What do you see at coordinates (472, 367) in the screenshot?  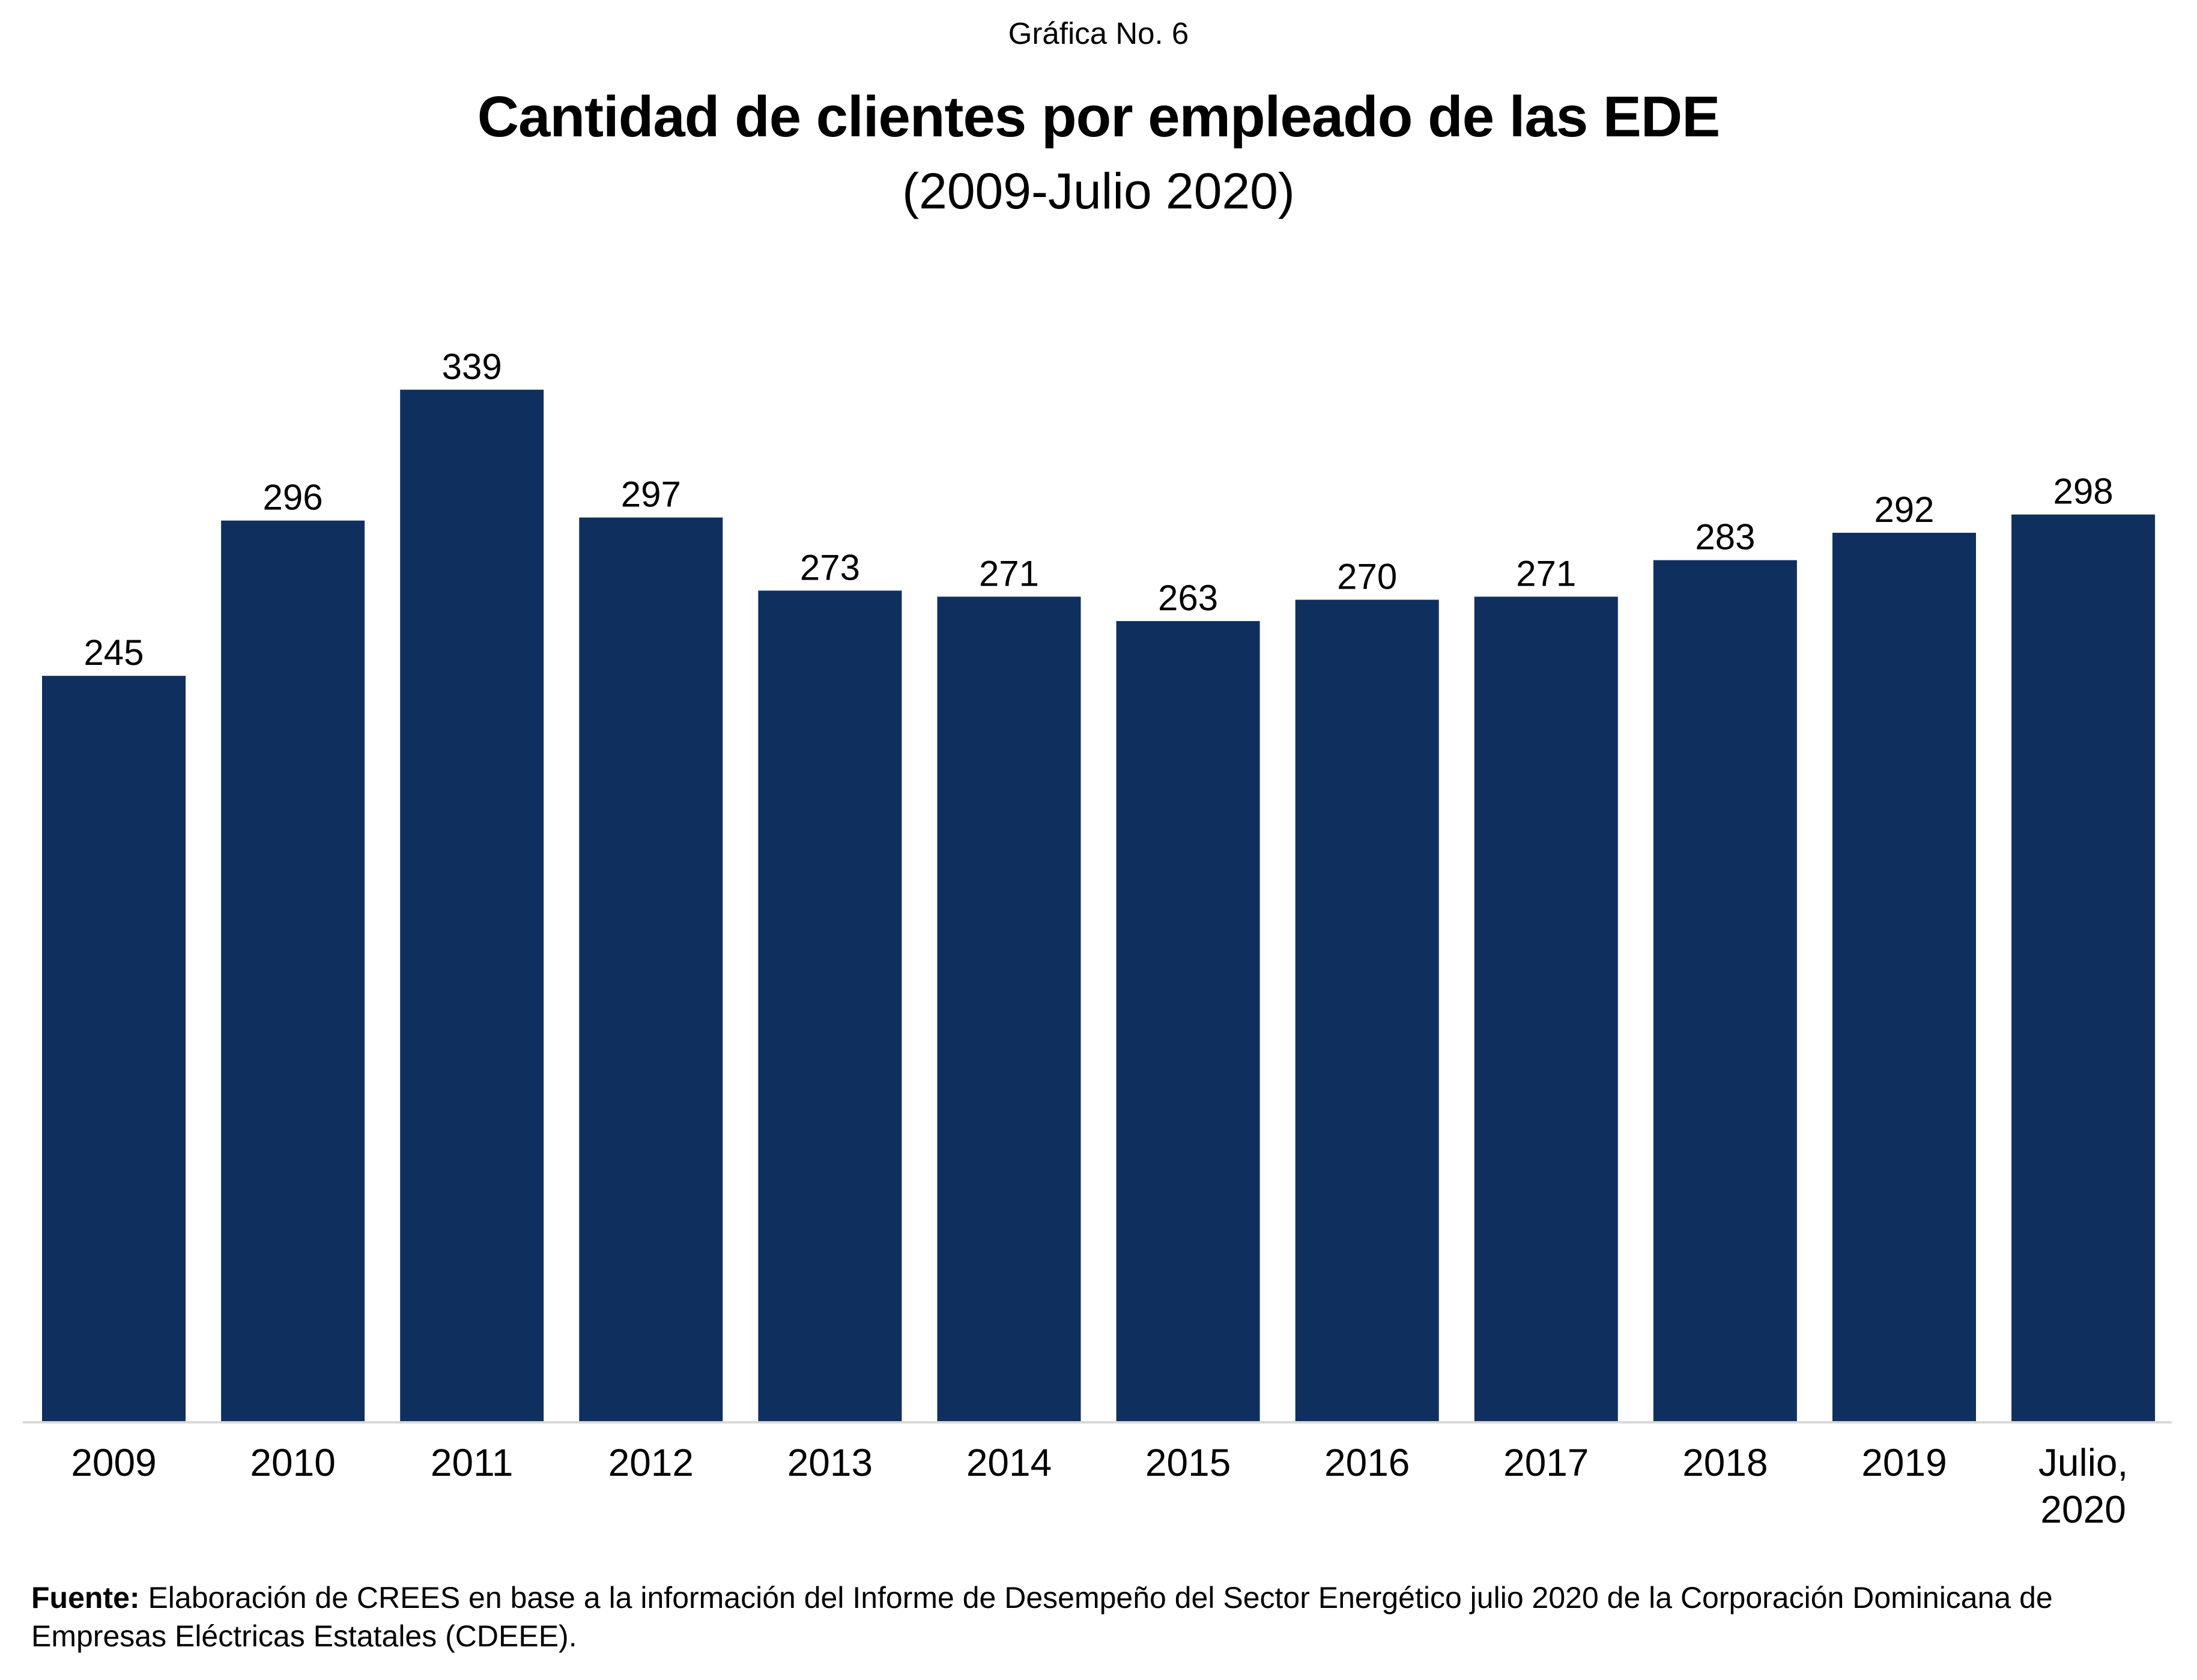 I see `data-label: 339` at bounding box center [472, 367].